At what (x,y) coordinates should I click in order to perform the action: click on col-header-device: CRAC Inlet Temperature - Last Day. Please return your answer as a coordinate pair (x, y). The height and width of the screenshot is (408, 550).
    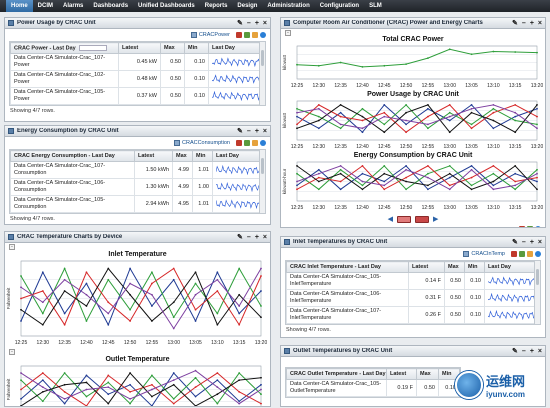
    Looking at the image, I should click on (347, 267).